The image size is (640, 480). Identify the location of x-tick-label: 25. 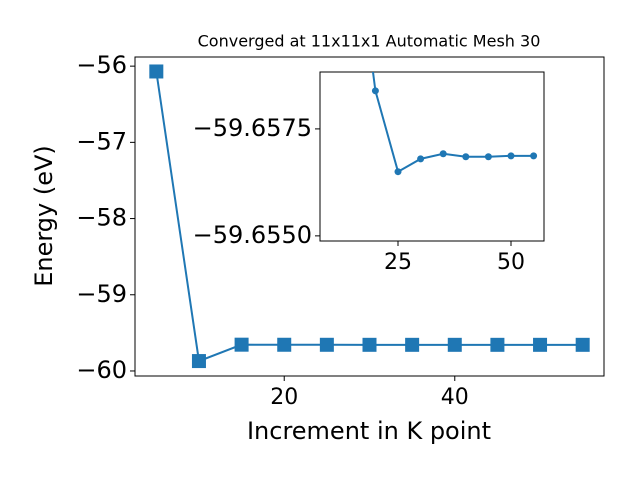
(398, 262).